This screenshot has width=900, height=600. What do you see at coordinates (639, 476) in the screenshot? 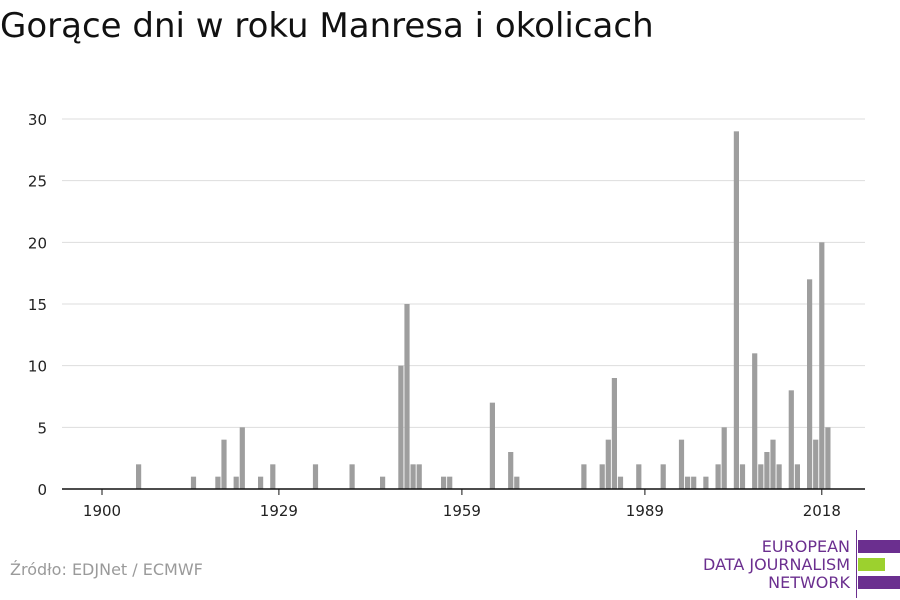
I see `bar-1988` at bounding box center [639, 476].